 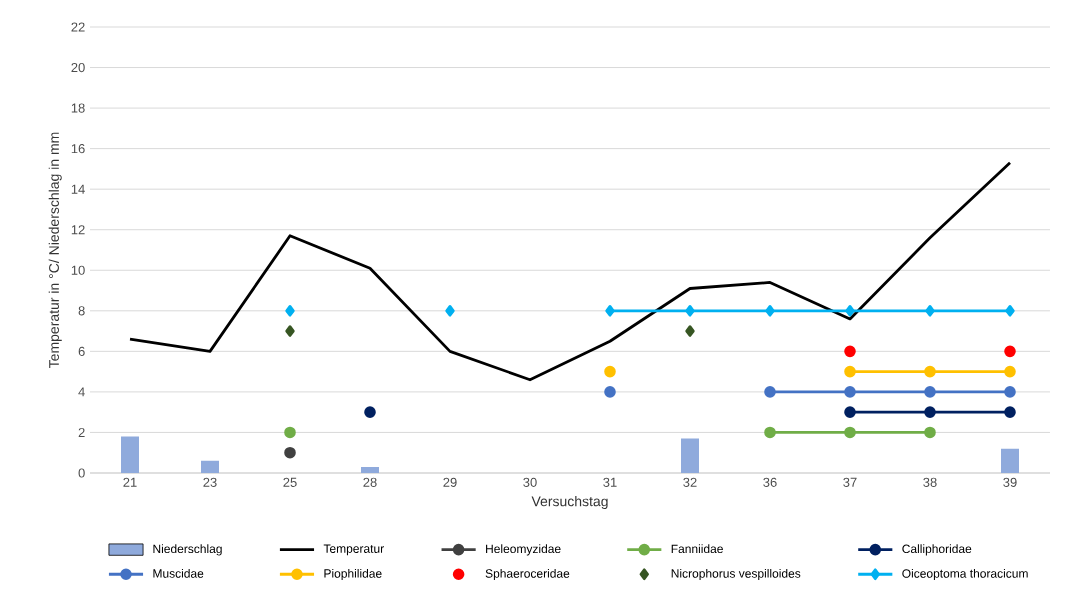 I want to click on x-tick-label: 37, so click(x=850, y=482).